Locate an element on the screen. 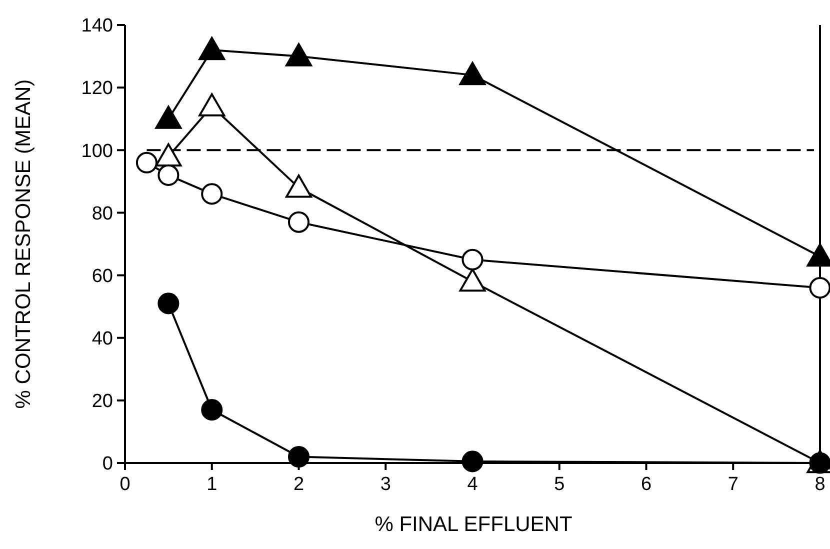 The width and height of the screenshot is (830, 549). y-tick-label: 140 is located at coordinates (97, 26).